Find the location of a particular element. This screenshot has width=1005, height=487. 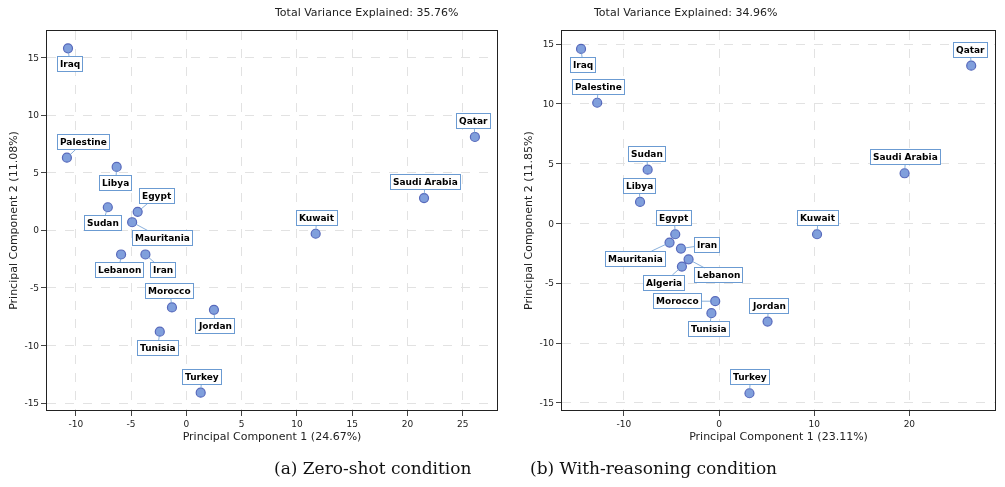

x-tick-label: 5 is located at coordinates (241, 423).